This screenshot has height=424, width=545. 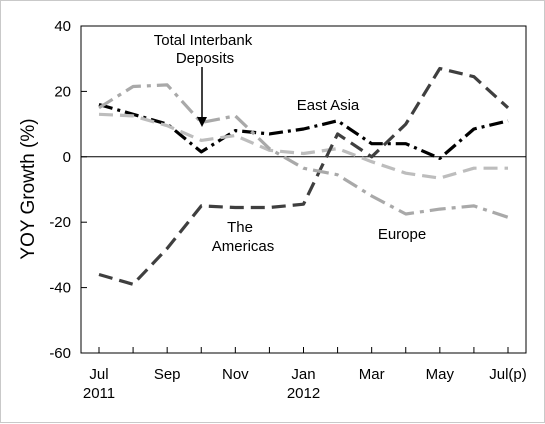 I want to click on y-tick-label: 0, so click(x=67, y=157).